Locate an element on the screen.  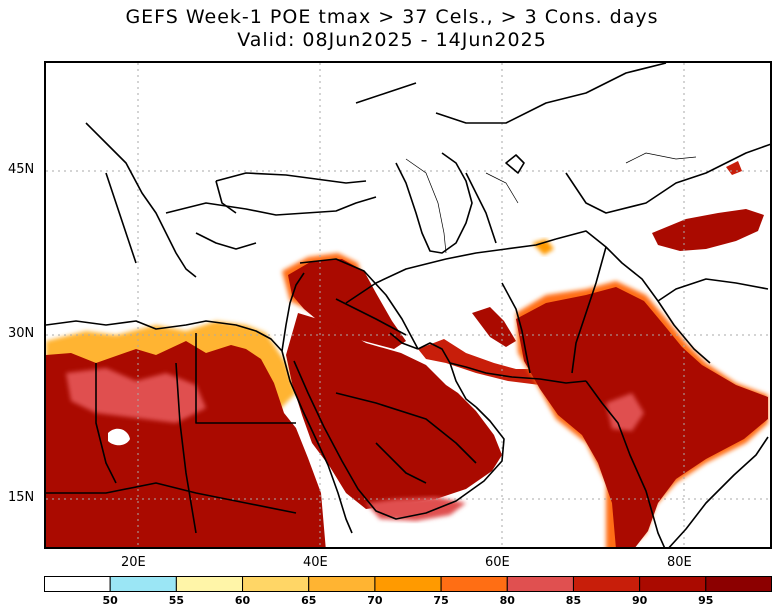
x-tick-label: 60E is located at coordinates (497, 562).